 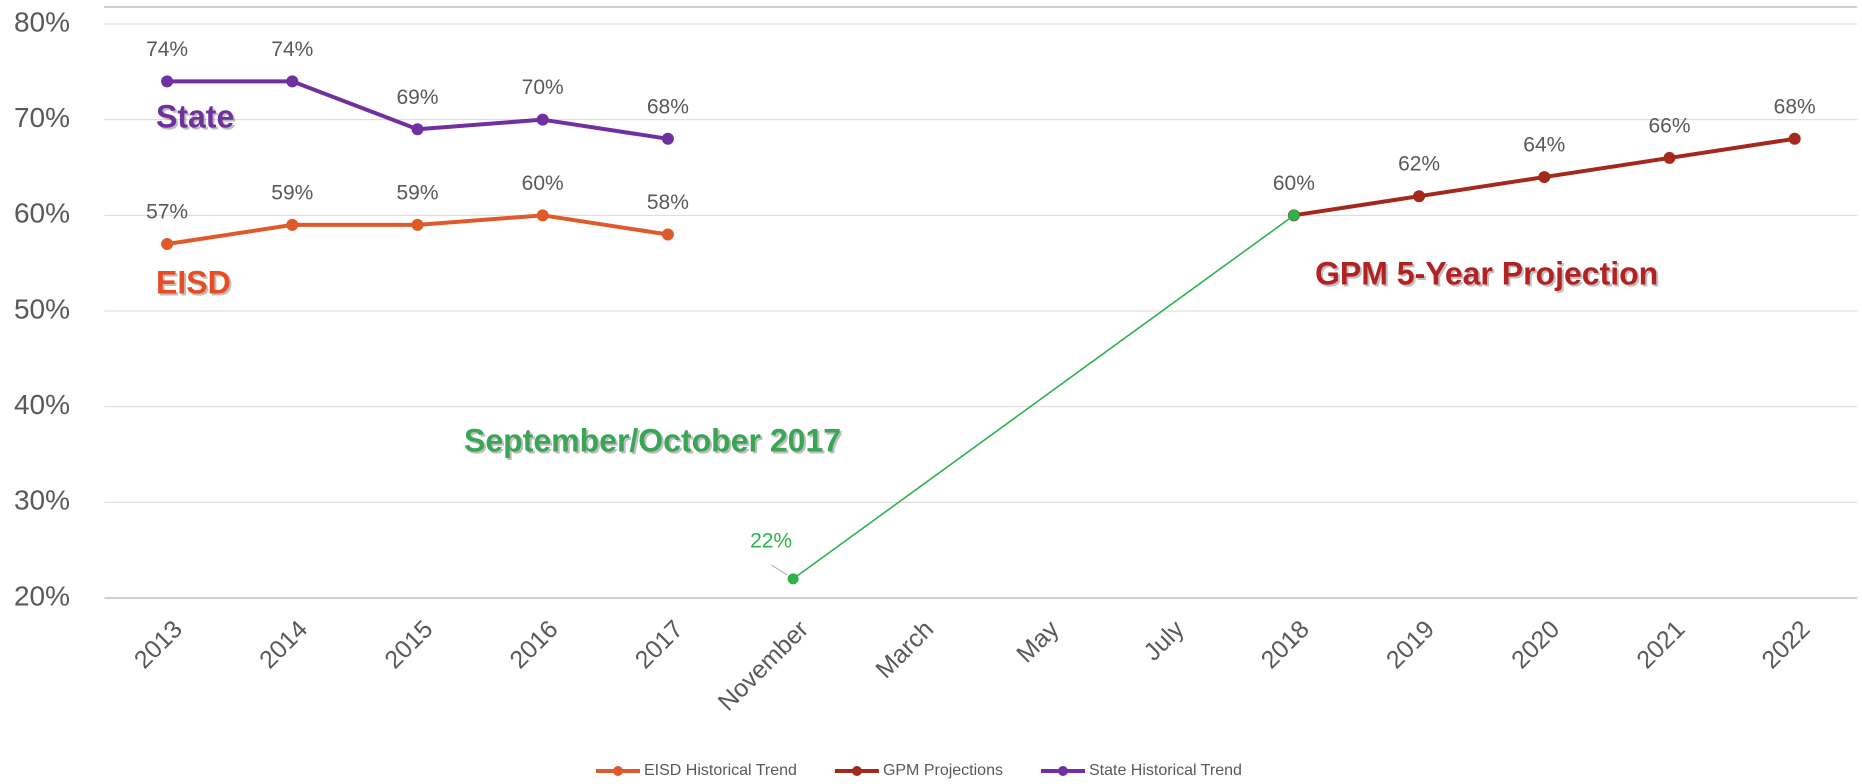 I want to click on y-tick-label: 30%, so click(x=42, y=500).